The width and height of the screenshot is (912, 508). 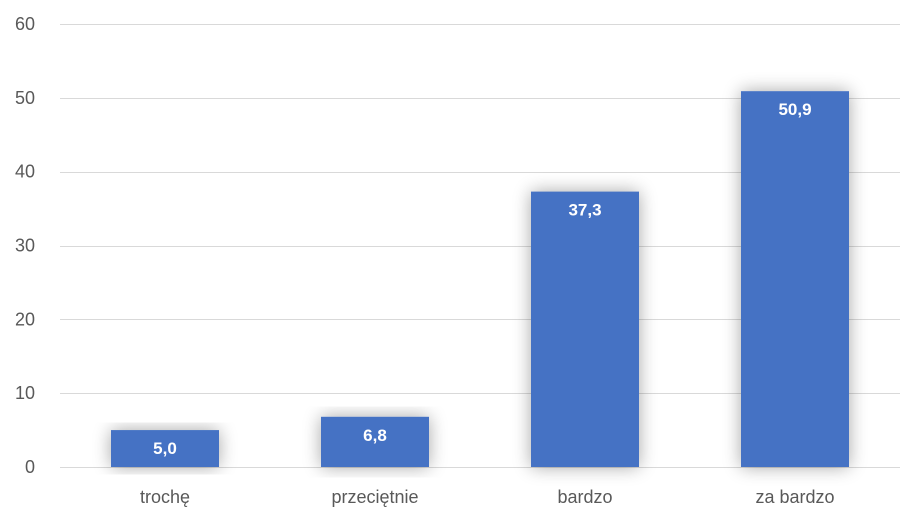 I want to click on y-tick-label: 0, so click(x=30, y=467).